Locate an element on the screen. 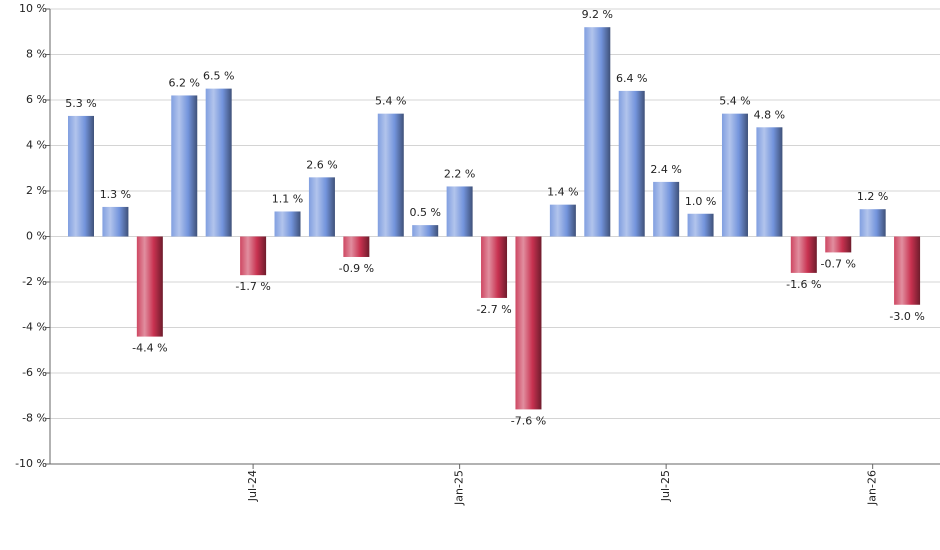 The image size is (940, 550). value-label: -4.4 % is located at coordinates (149, 348).